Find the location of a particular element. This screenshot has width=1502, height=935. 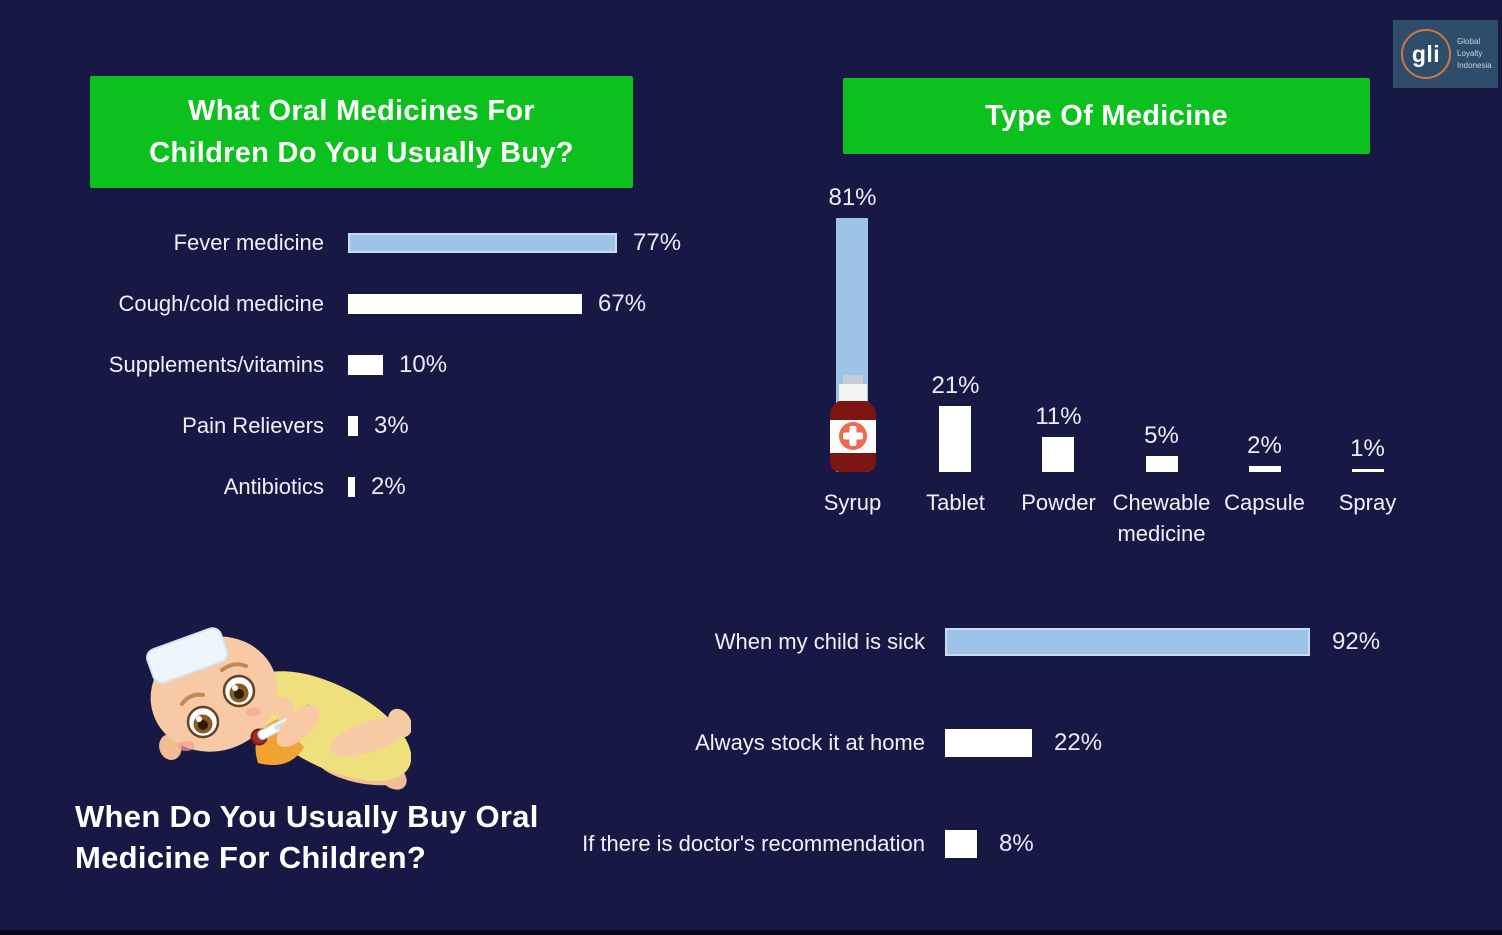

bar-category-label: Always stock it at home is located at coordinates (810, 742).